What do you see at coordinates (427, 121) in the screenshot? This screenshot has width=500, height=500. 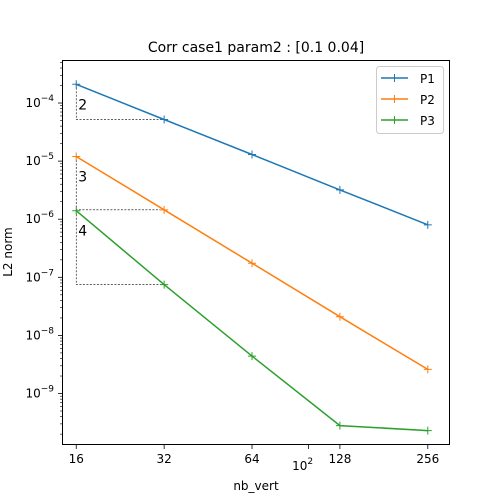 I see `legend-label: P3` at bounding box center [427, 121].